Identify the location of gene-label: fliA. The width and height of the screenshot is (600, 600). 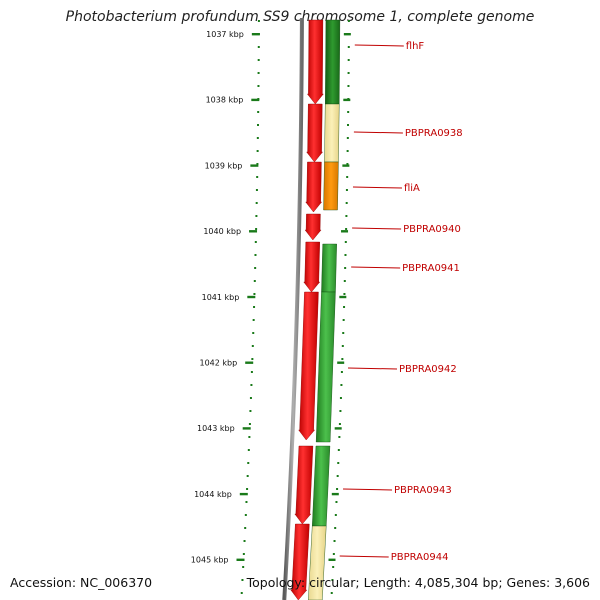
(412, 188).